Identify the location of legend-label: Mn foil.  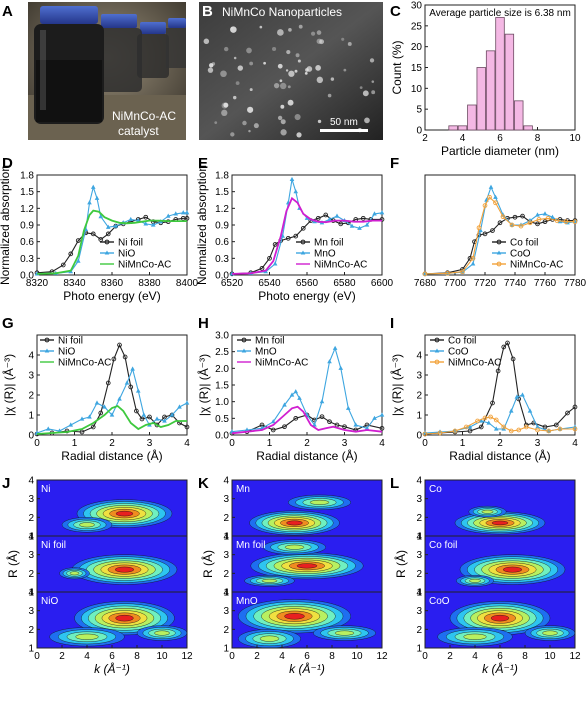
(328, 243).